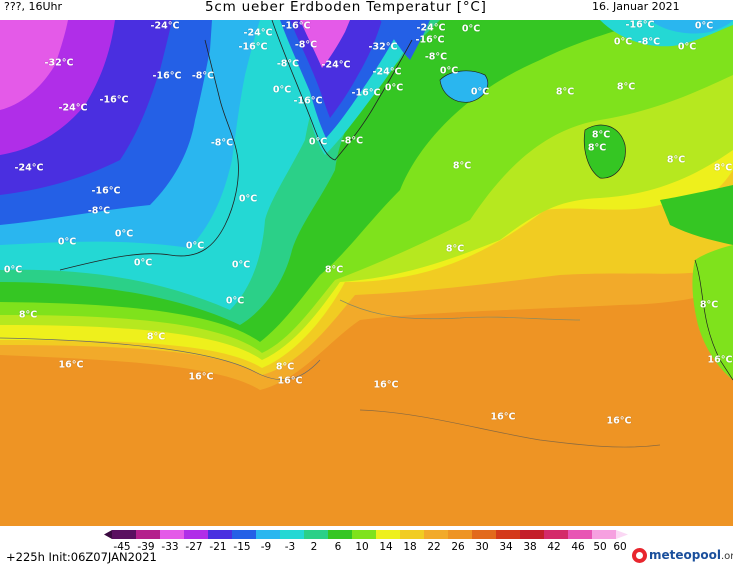 The height and width of the screenshot is (566, 733). I want to click on temp-label: -32°C, so click(59, 63).